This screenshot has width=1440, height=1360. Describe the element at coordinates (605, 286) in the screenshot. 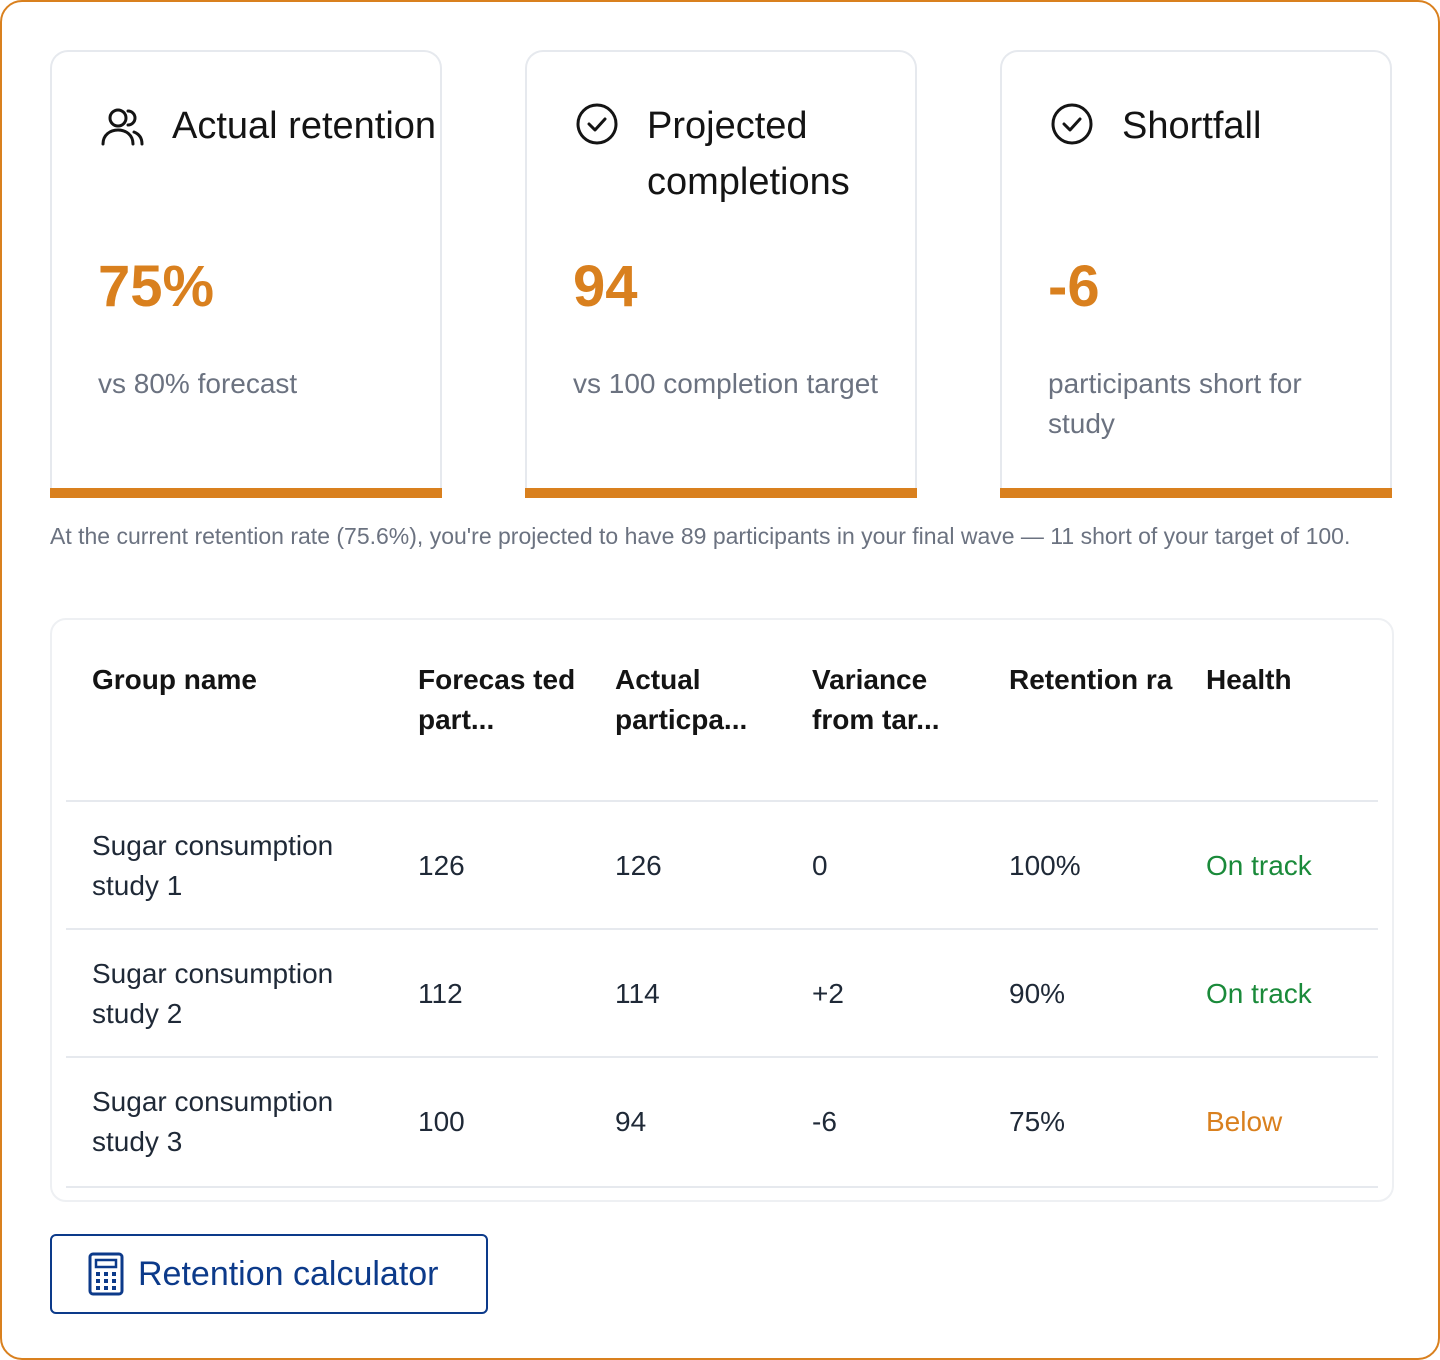

I see `card-value: 94` at that location.